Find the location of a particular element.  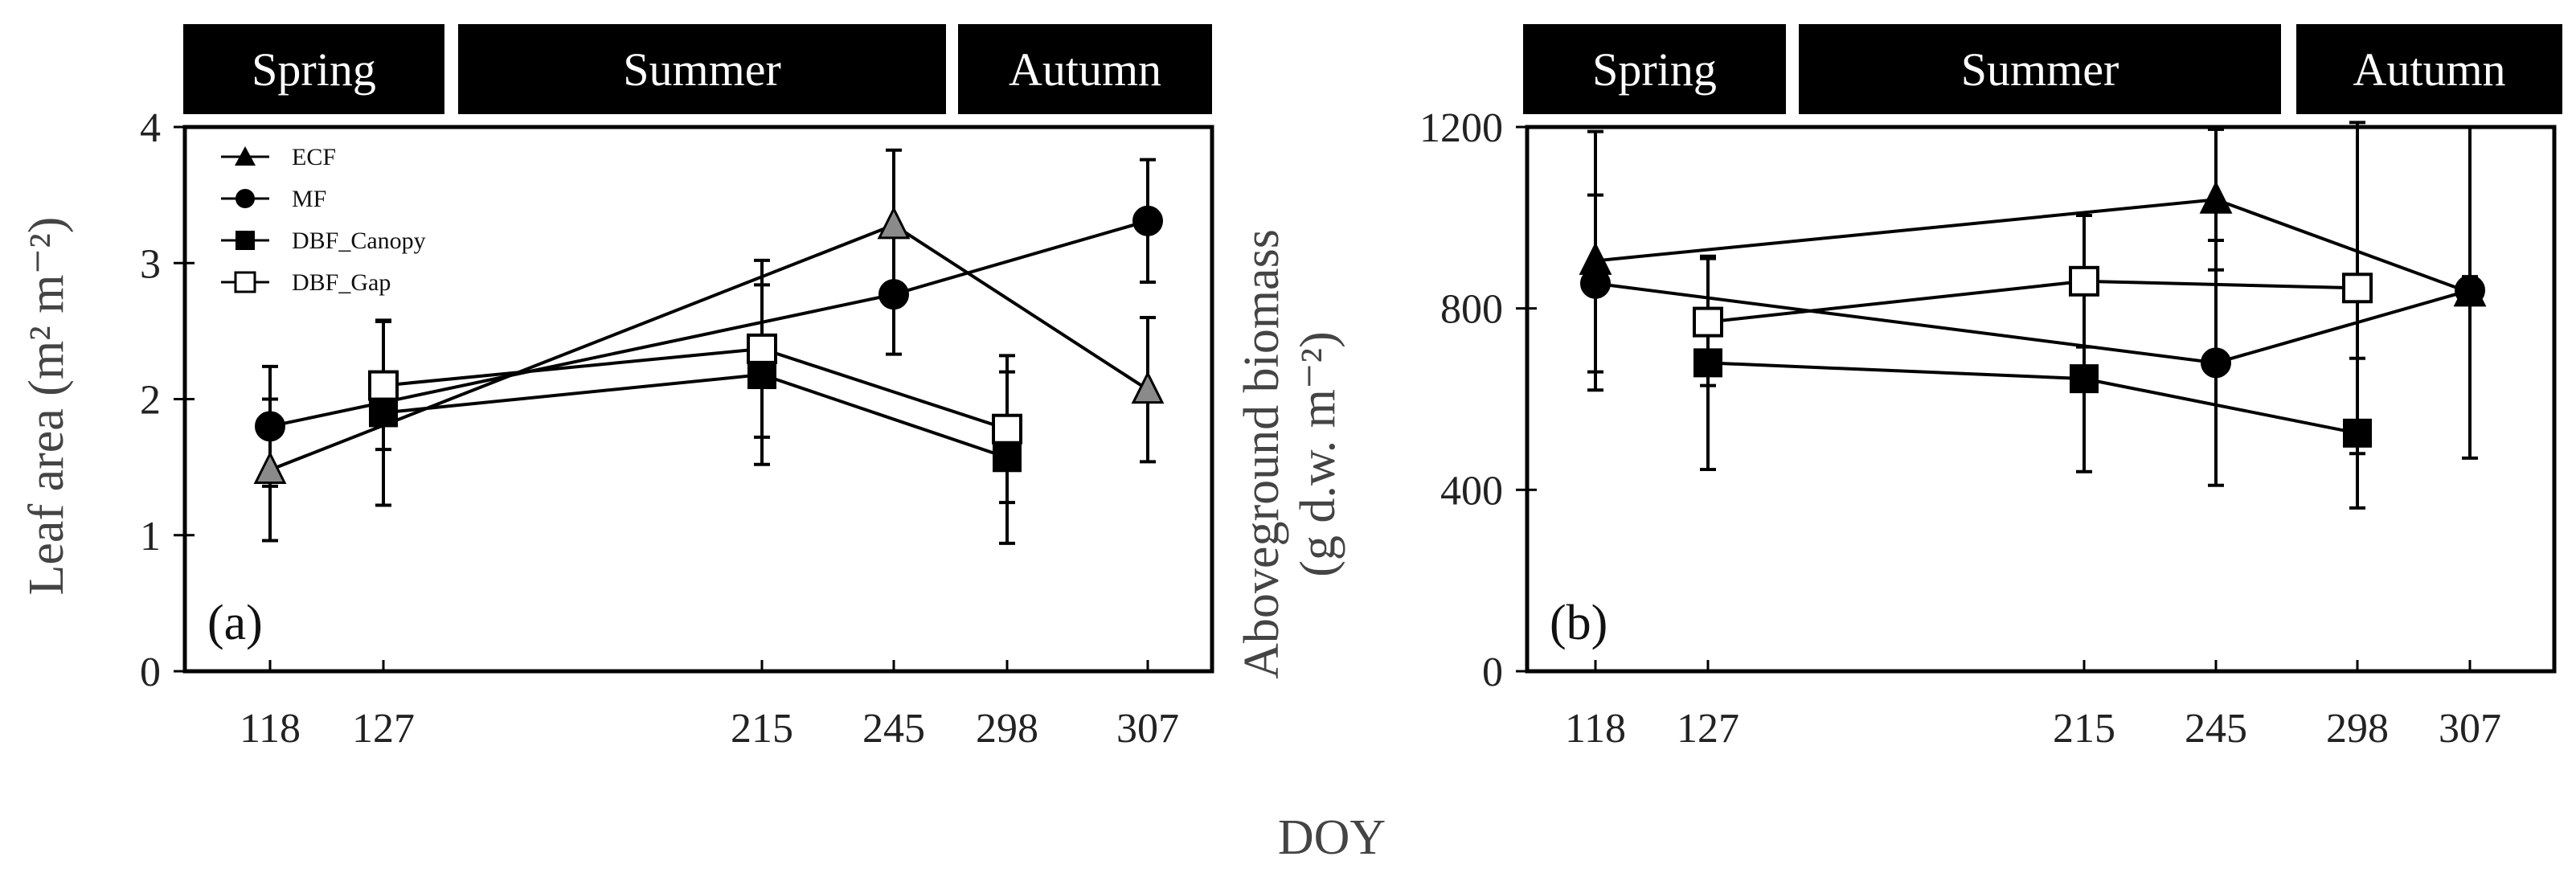

legend-label-mf: MF is located at coordinates (309, 199).